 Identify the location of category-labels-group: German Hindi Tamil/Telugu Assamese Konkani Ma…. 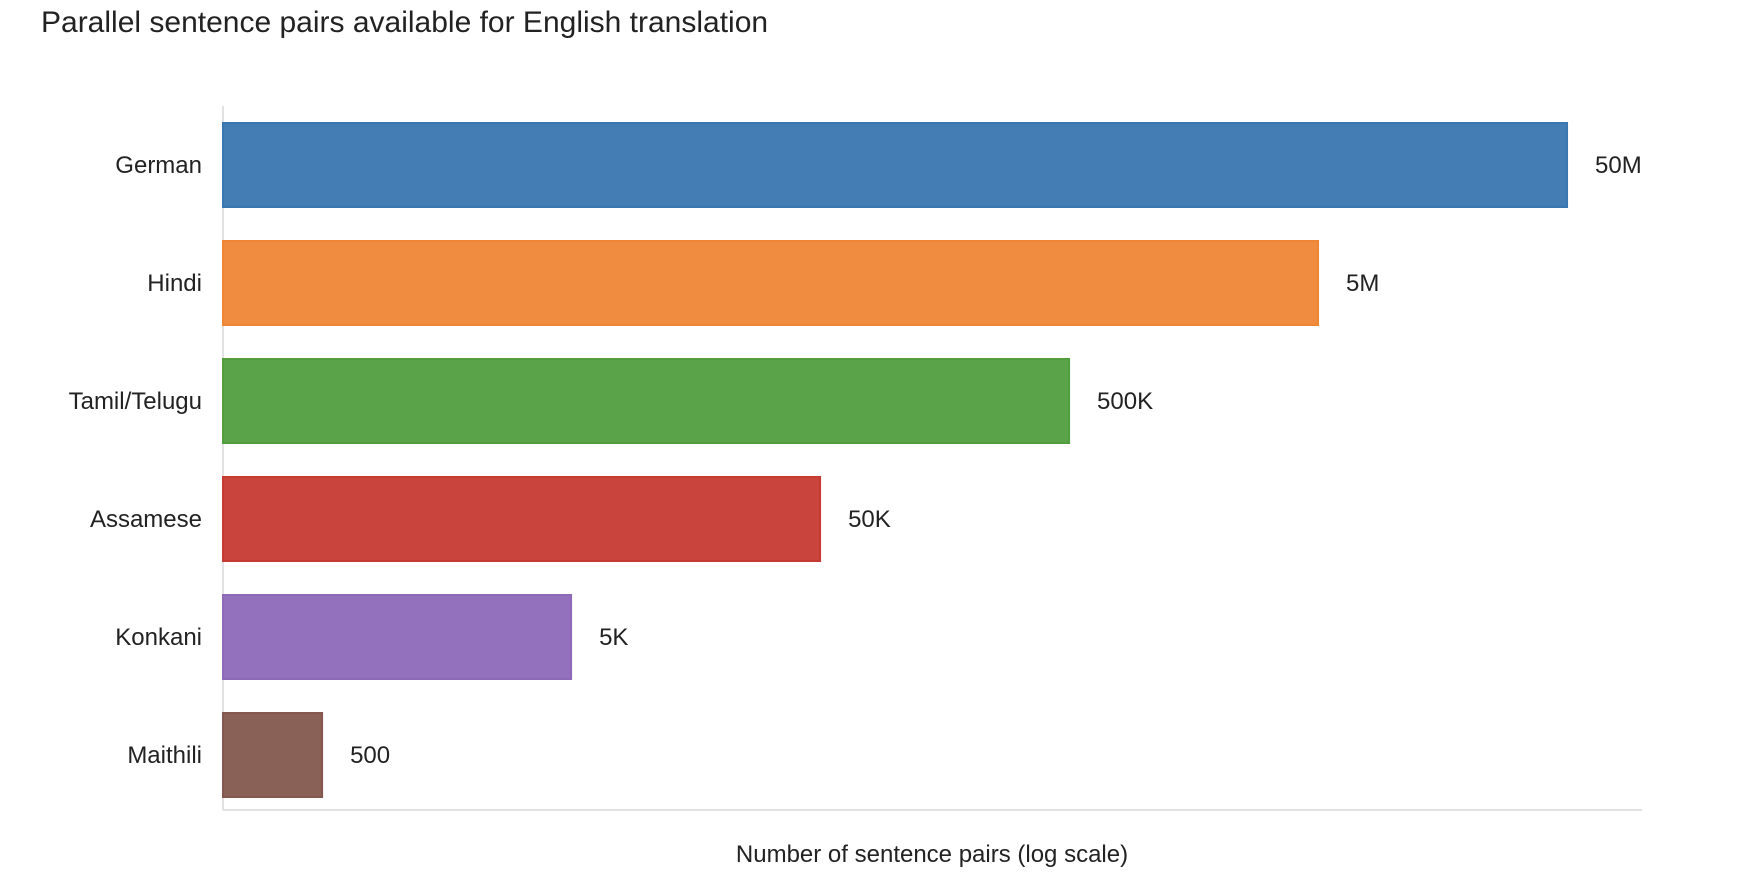
(135, 460).